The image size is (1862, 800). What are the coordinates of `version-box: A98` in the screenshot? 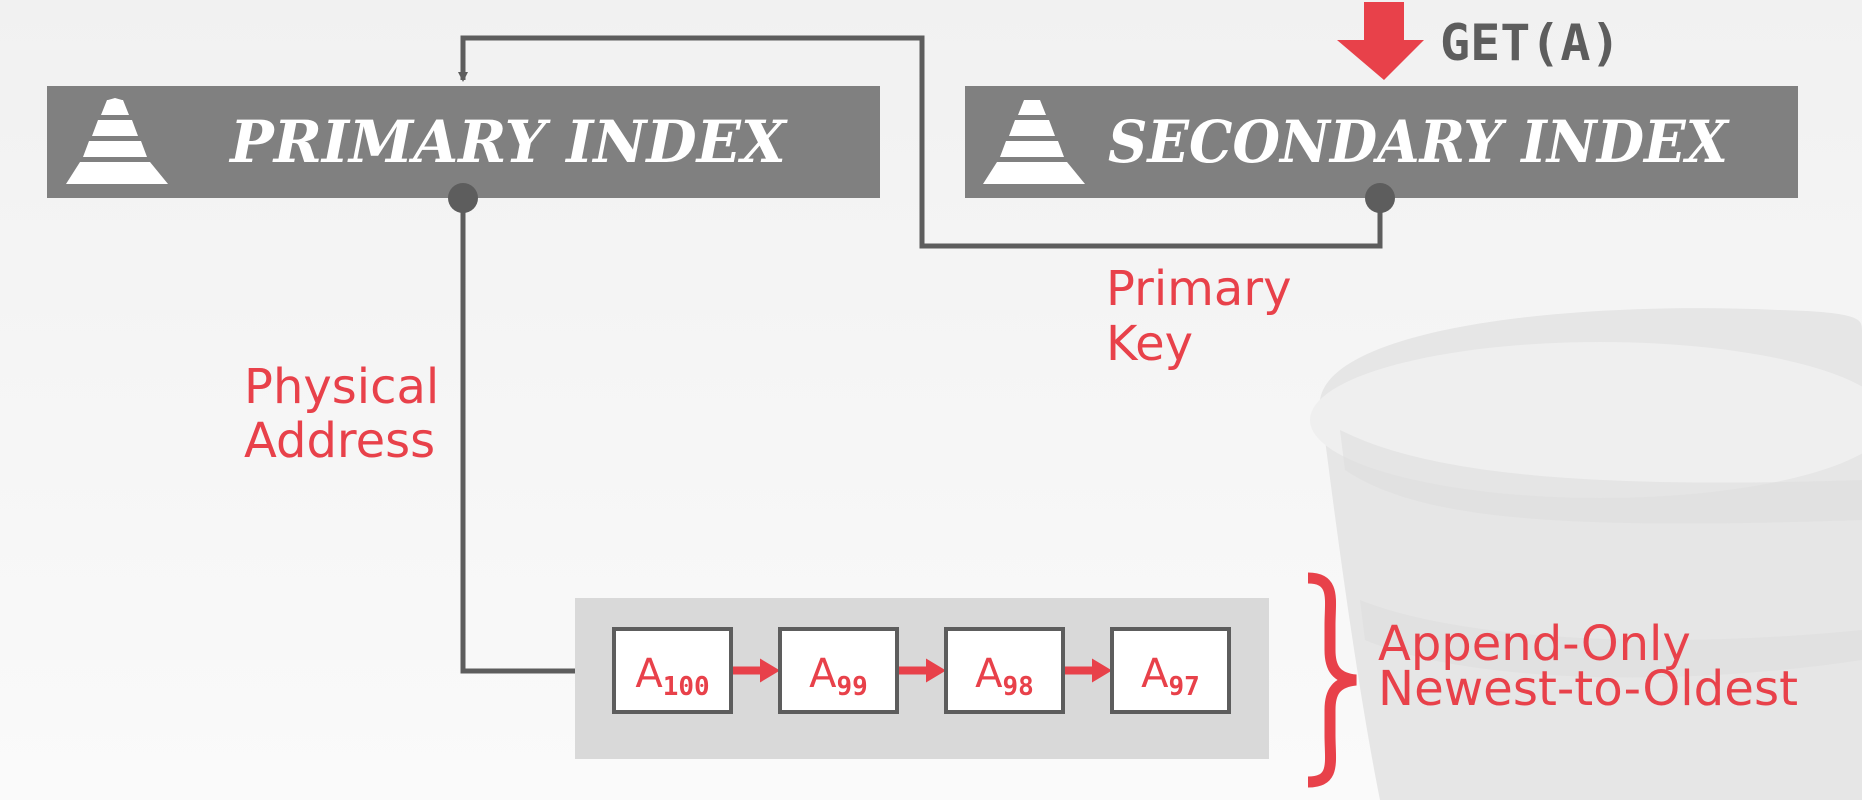 It's located at (1004, 670).